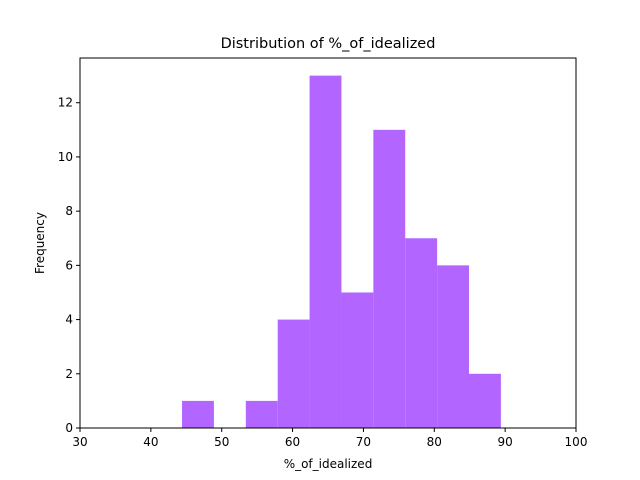 The width and height of the screenshot is (640, 480). I want to click on x-tick-label: 80, so click(434, 442).